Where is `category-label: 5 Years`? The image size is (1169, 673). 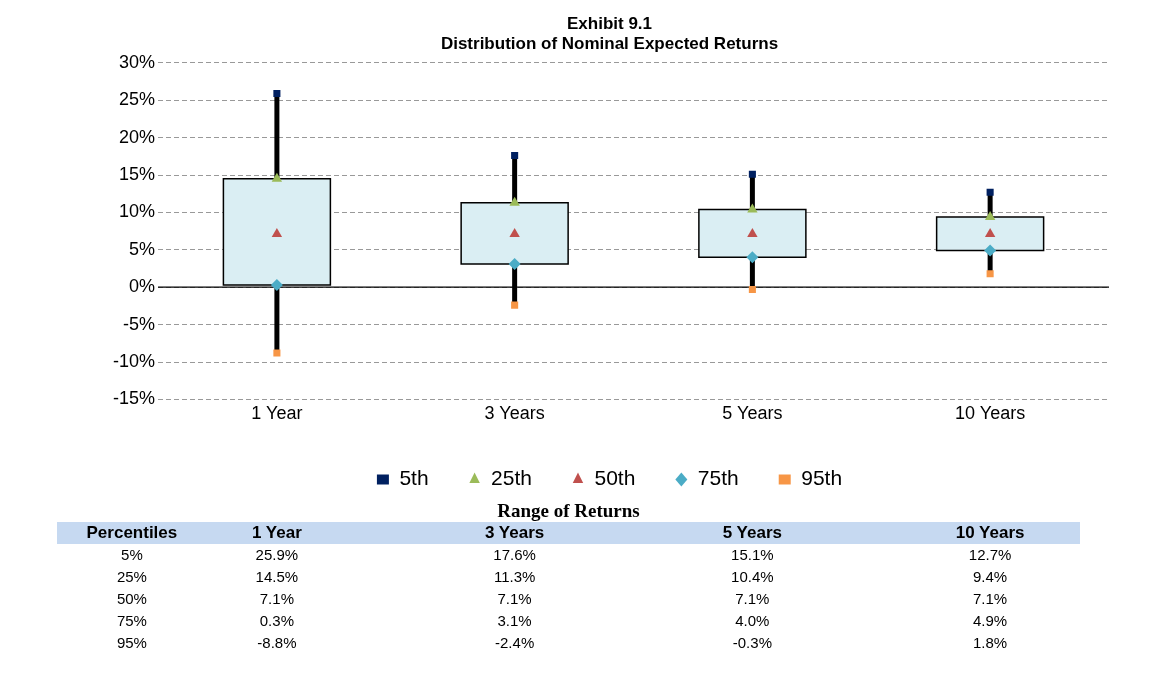
category-label: 5 Years is located at coordinates (752, 532).